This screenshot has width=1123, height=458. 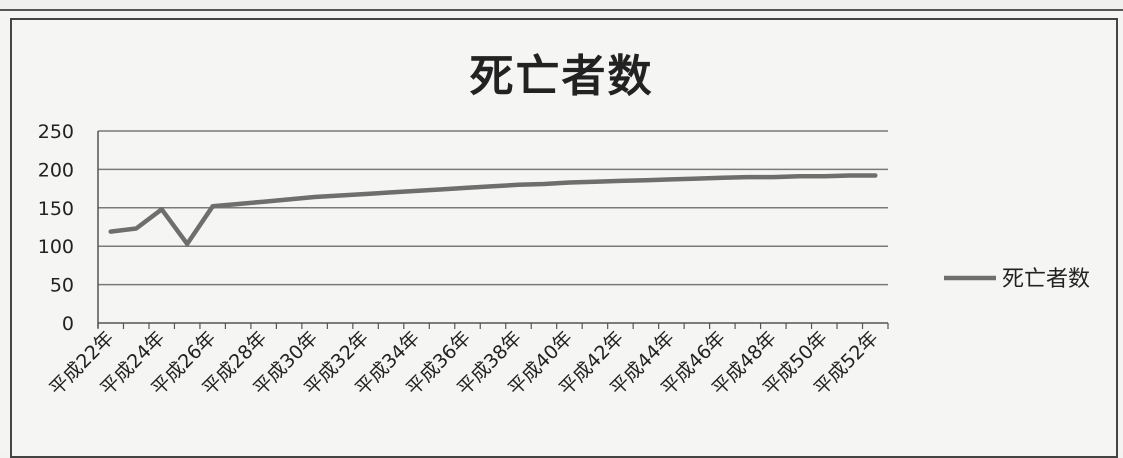 What do you see at coordinates (56, 132) in the screenshot?
I see `y-tick-label: 250` at bounding box center [56, 132].